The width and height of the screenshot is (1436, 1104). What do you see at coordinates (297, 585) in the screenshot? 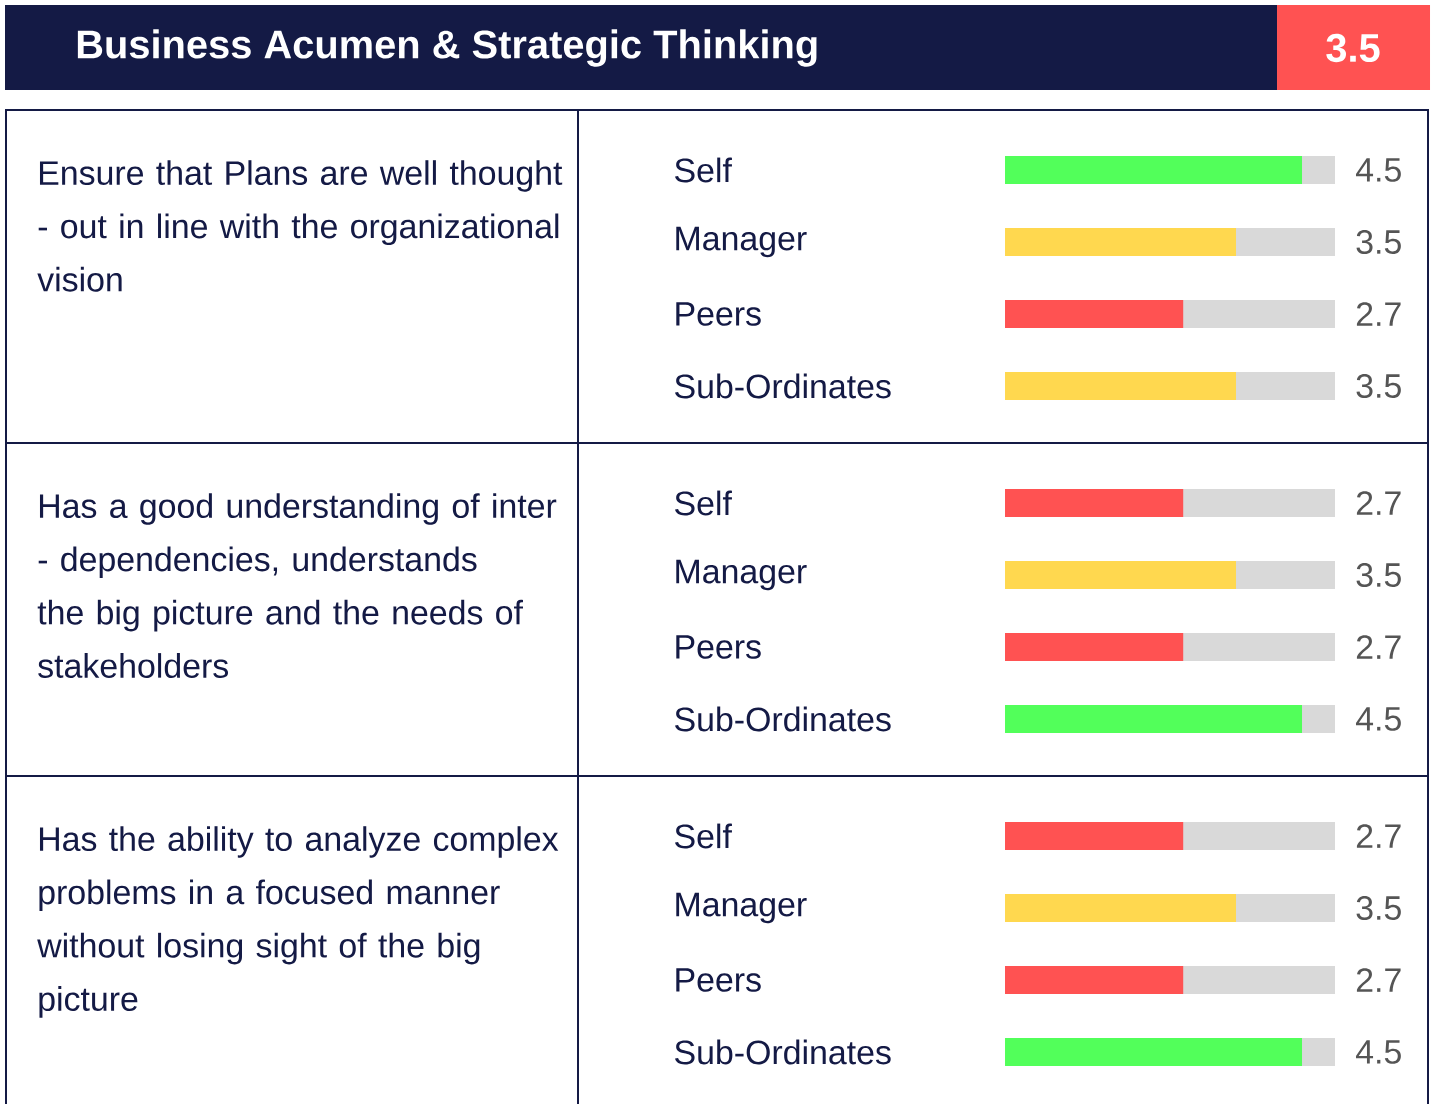
I see `text: Has a good understanding of inter - dependencies, understands the big picture and the needs of stakeholders` at bounding box center [297, 585].